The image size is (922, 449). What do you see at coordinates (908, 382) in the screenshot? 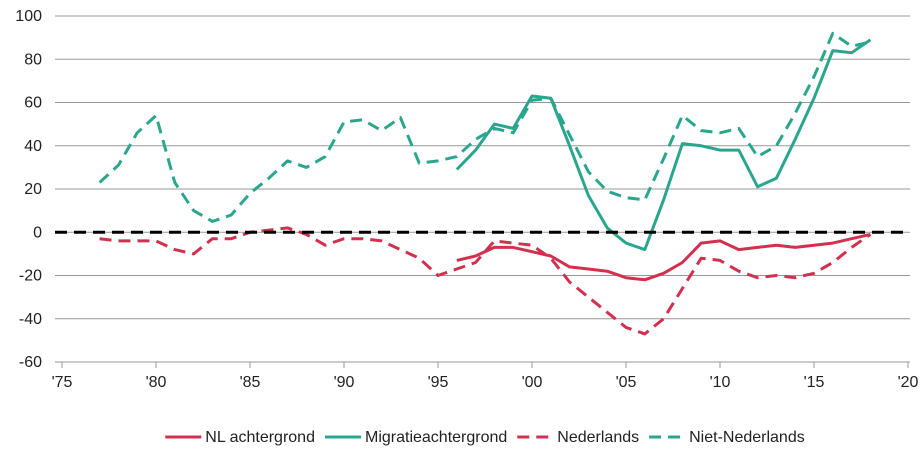
I see `x-tick-label: '20` at bounding box center [908, 382].